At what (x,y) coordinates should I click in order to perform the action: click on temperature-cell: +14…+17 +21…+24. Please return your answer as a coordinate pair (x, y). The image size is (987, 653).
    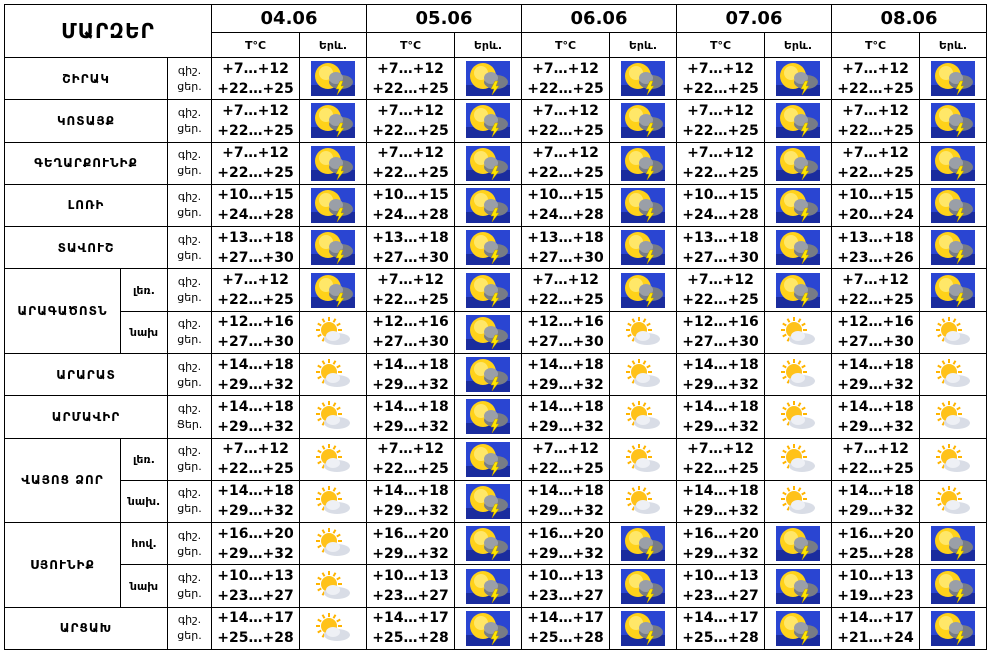
    Looking at the image, I should click on (875, 628).